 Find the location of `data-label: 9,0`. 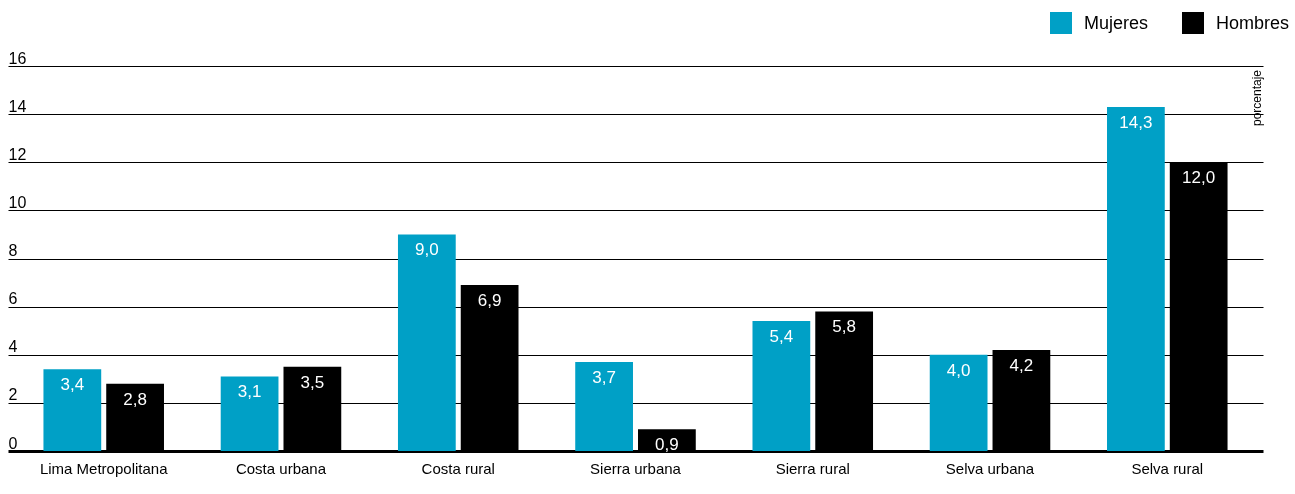

data-label: 9,0 is located at coordinates (427, 250).